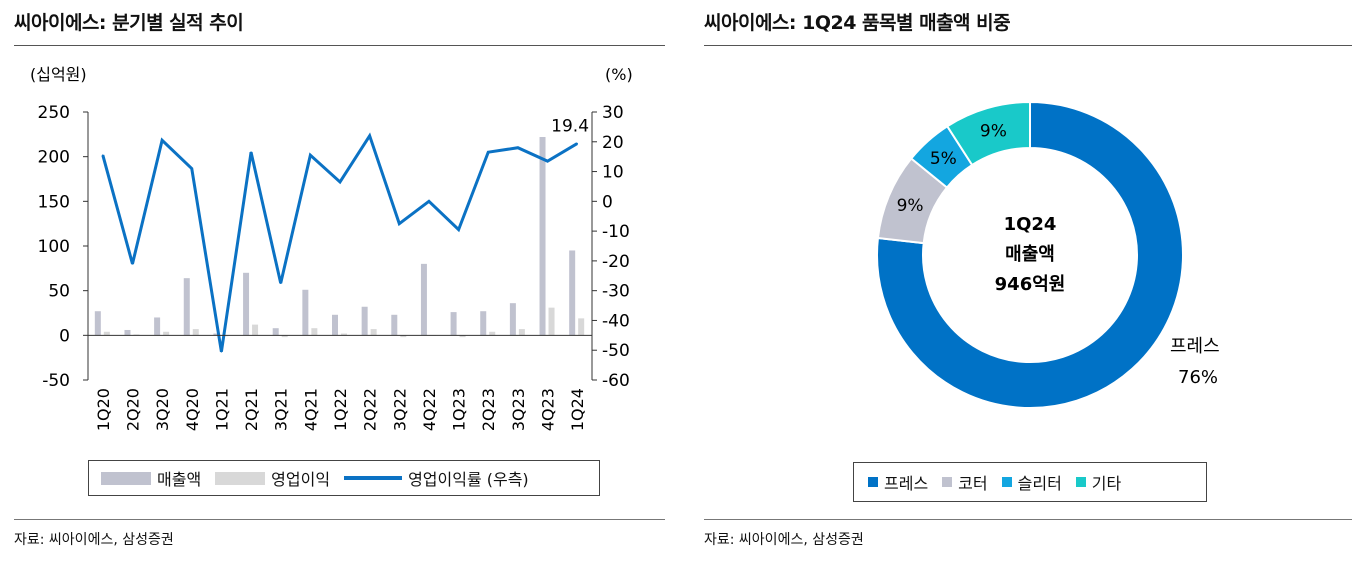 Image resolution: width=1359 pixels, height=579 pixels. I want to click on x-tick-label: 1Q24, so click(577, 409).